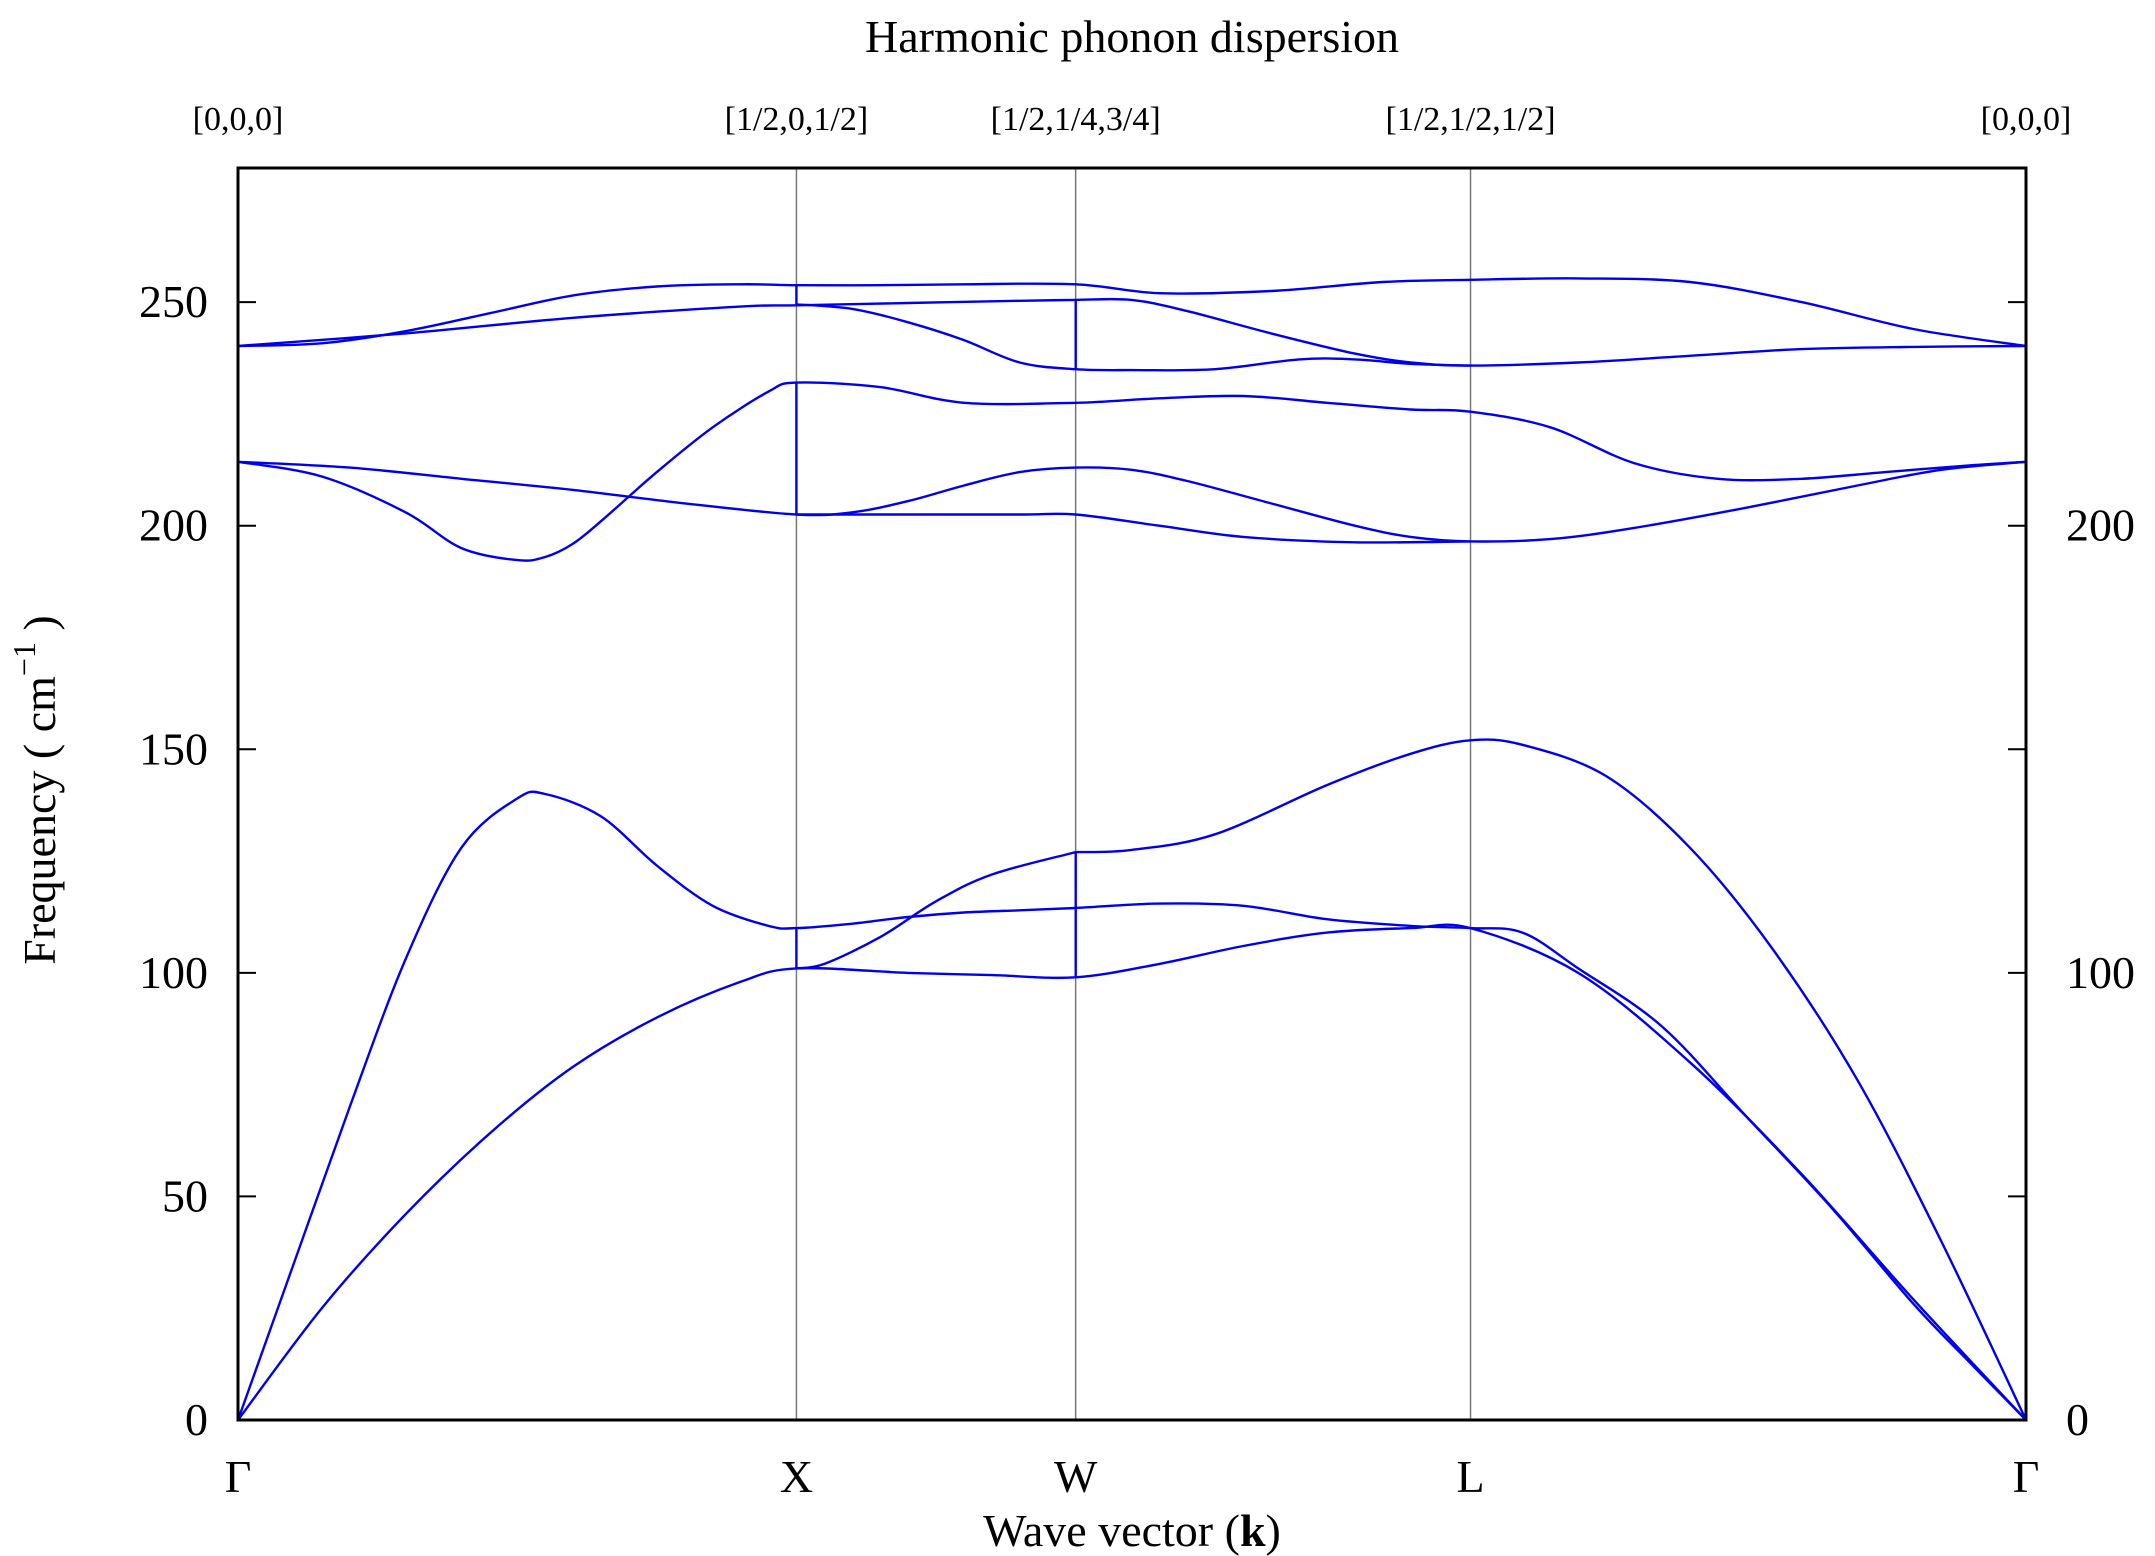 The image size is (2155, 1556). I want to click on x-tick-label: X, so click(796, 1476).